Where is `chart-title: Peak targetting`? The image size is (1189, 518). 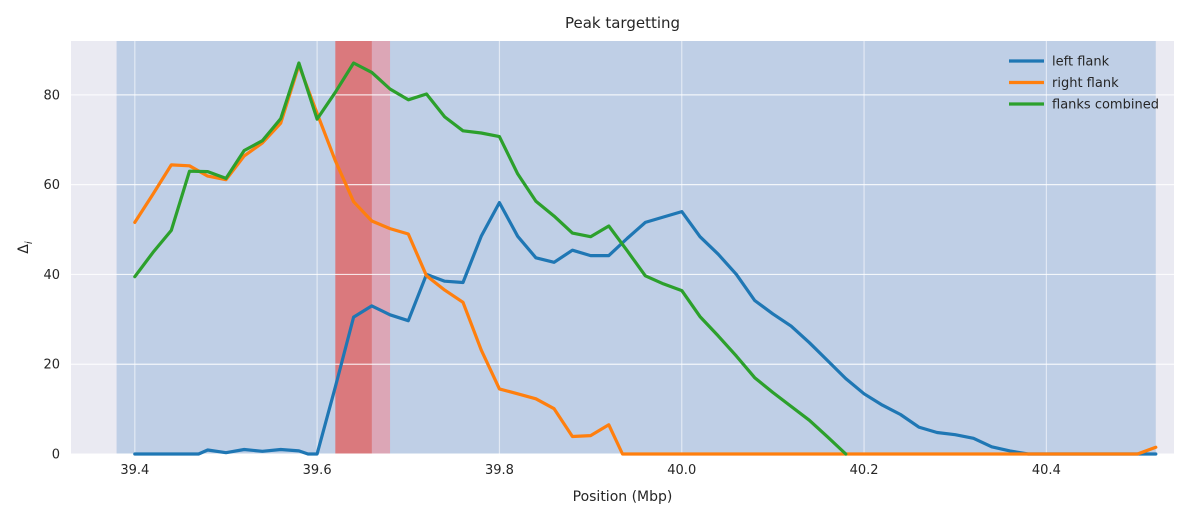 chart-title: Peak targetting is located at coordinates (622, 23).